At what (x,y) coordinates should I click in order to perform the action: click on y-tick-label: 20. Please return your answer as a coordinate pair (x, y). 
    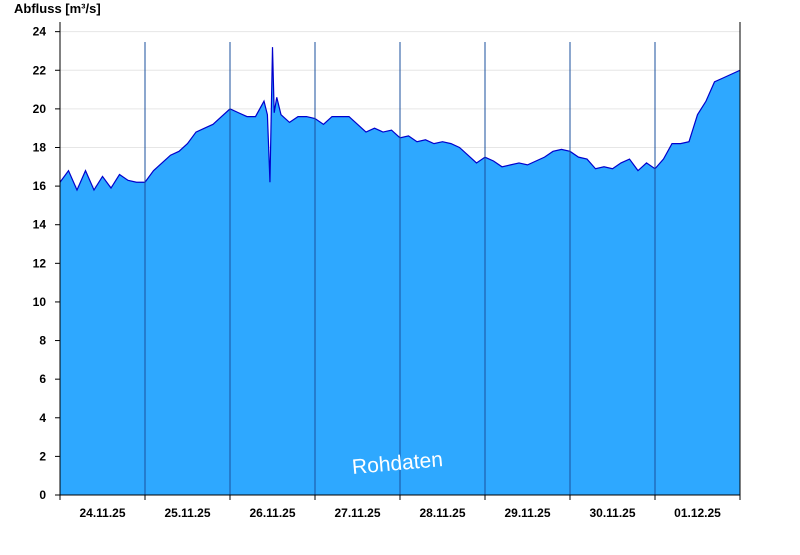
    Looking at the image, I should click on (40, 109).